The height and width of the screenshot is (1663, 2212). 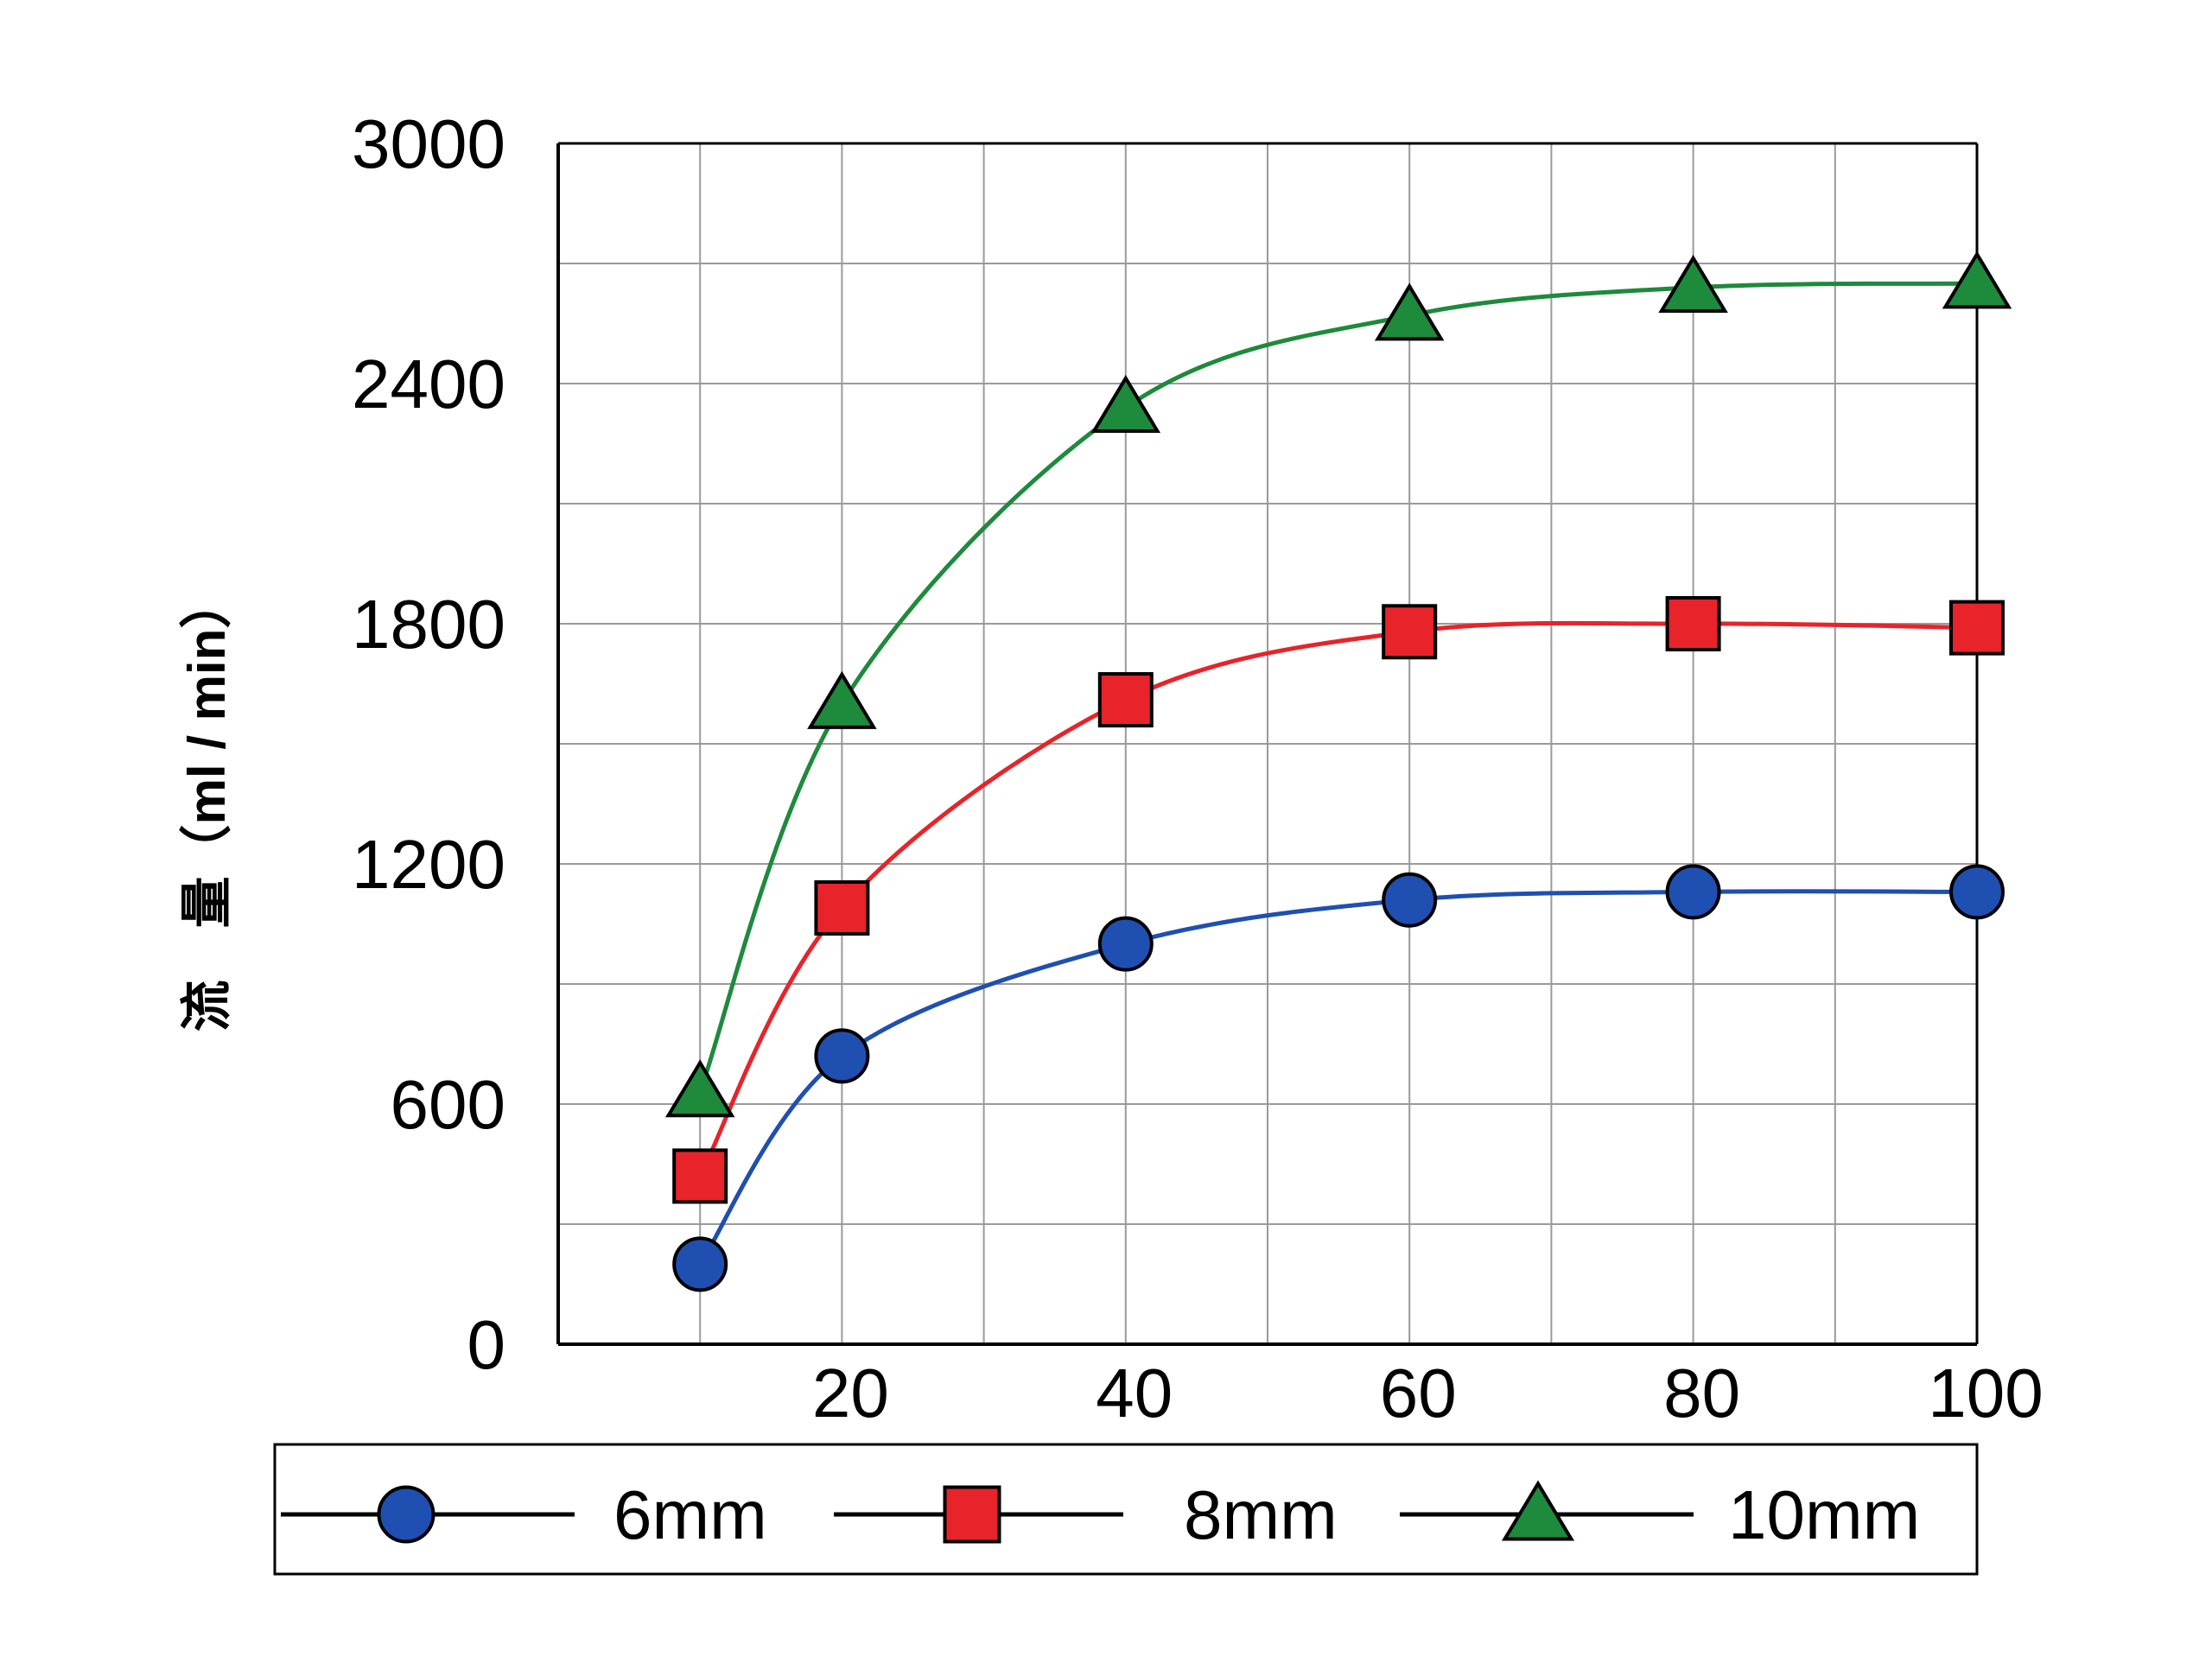 I want to click on legend-item-10mm: 10mm, so click(x=1660, y=1515).